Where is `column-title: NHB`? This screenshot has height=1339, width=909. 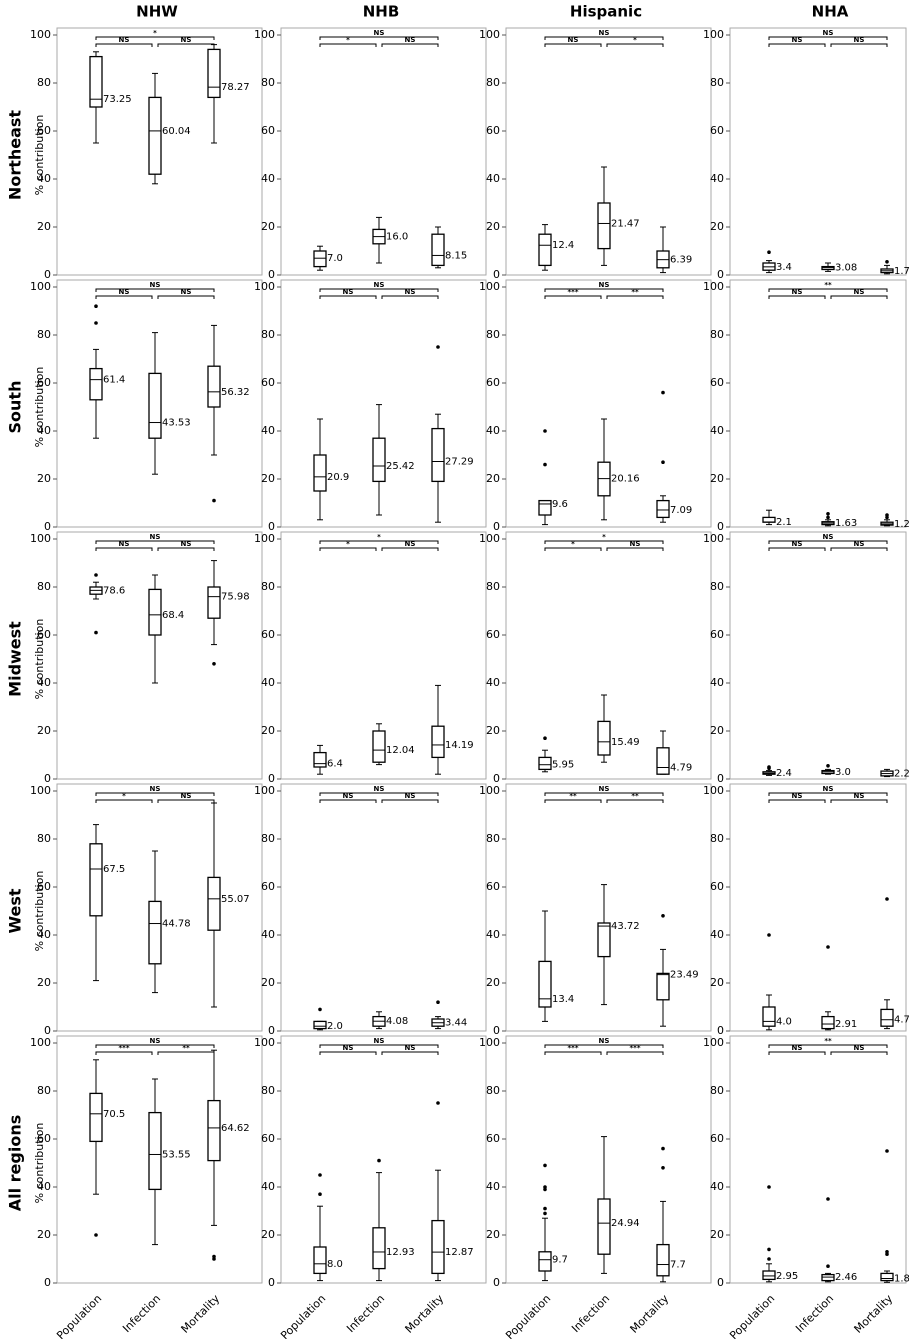
column-title: NHB is located at coordinates (381, 12).